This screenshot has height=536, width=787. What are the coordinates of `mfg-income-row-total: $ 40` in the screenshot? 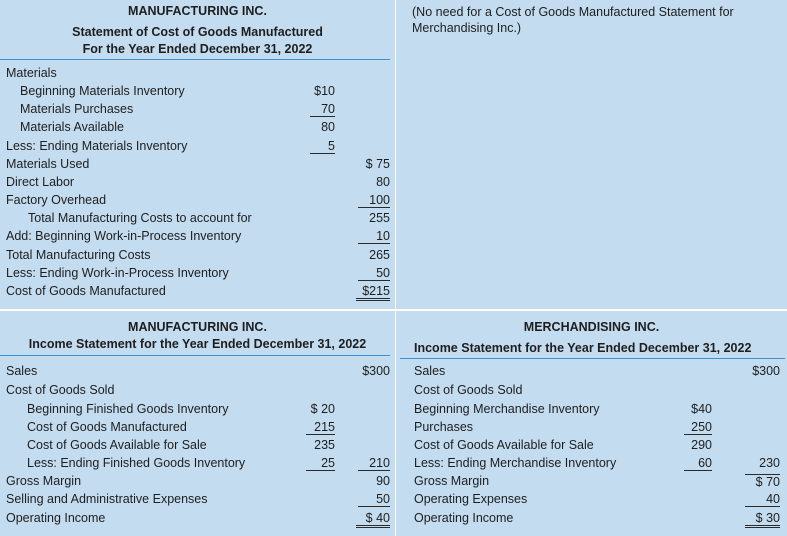 It's located at (373, 519).